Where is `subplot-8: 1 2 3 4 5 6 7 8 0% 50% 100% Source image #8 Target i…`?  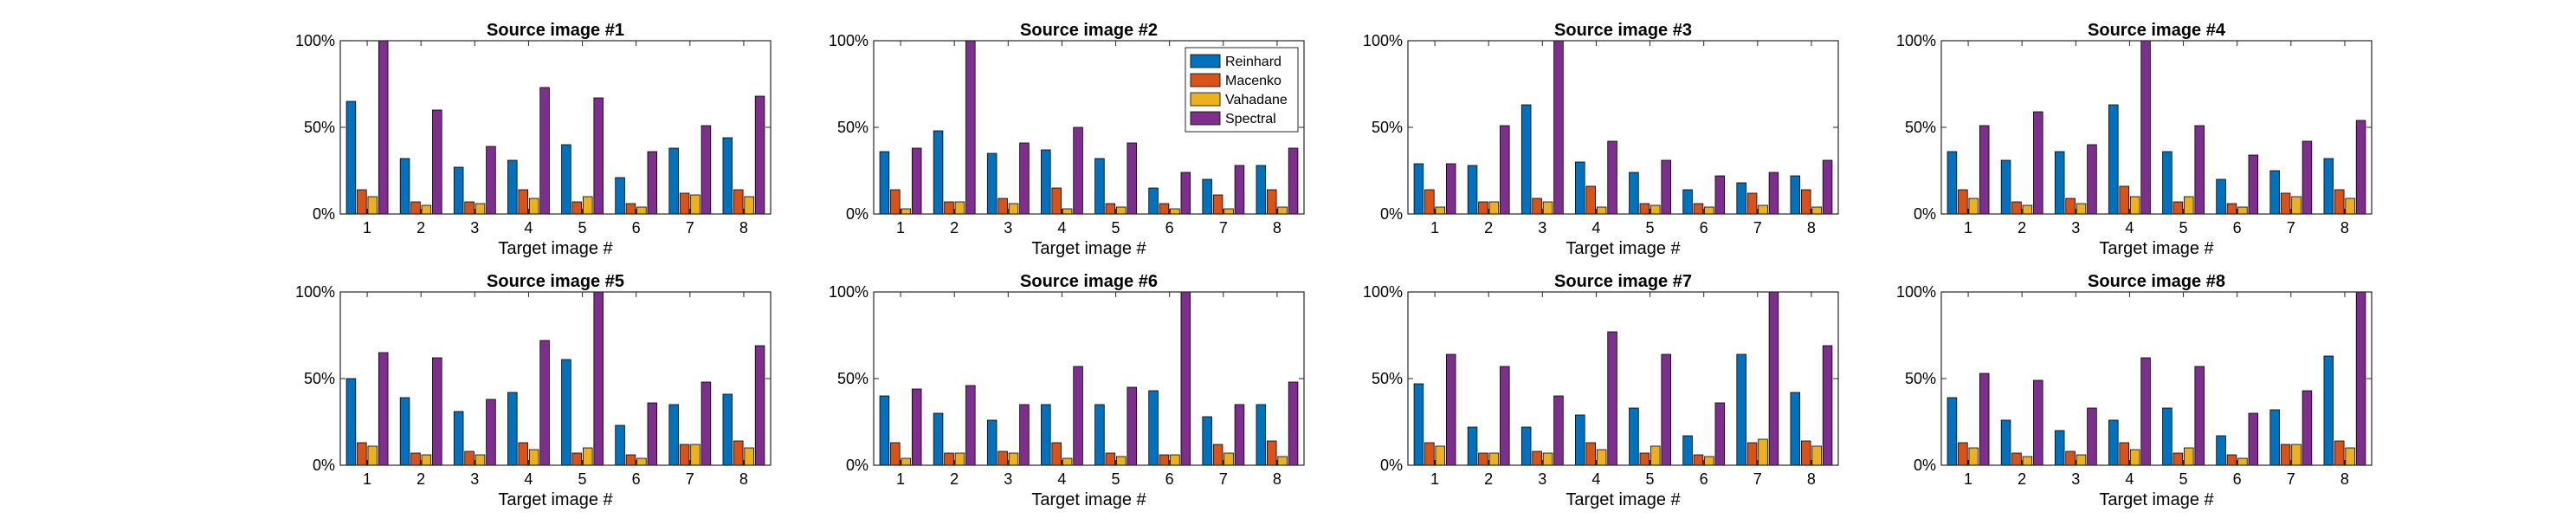
subplot-8: 1 2 3 4 5 6 7 8 0% 50% 100% Source image #8 Target i… is located at coordinates (2134, 390).